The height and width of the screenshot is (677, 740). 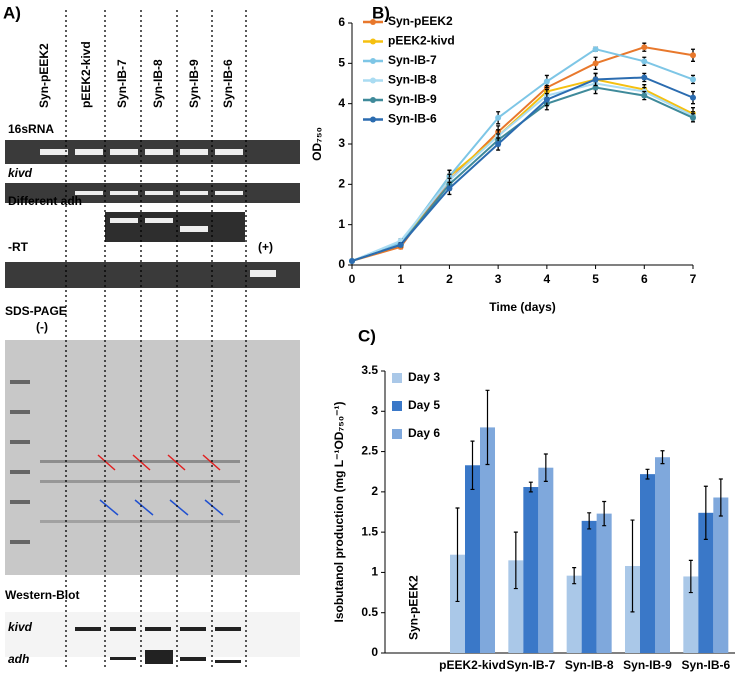 What do you see at coordinates (194, 83) in the screenshot?
I see `lane-label: Syn-IB-9` at bounding box center [194, 83].